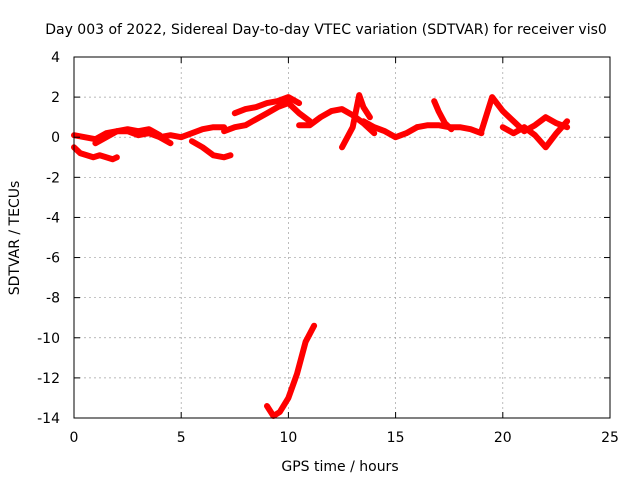 This screenshot has height=480, width=640. What do you see at coordinates (610, 438) in the screenshot?
I see `x-tick-label: 25` at bounding box center [610, 438].